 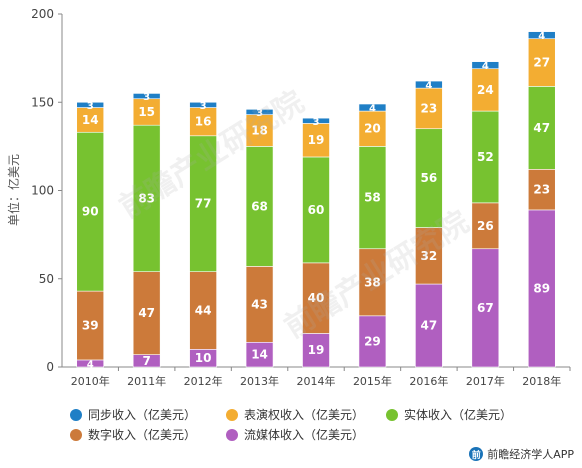 I want to click on data-label: 26, so click(x=485, y=226).